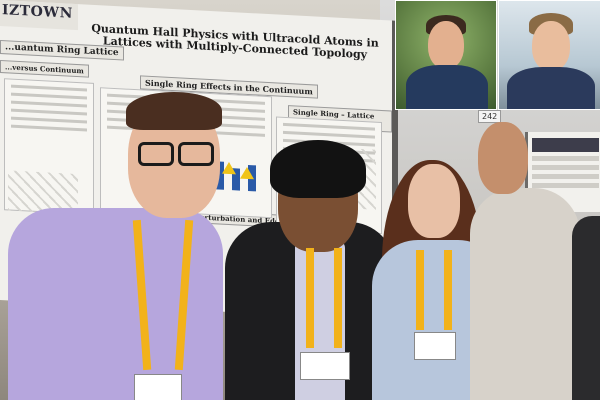  What do you see at coordinates (490, 116) in the screenshot?
I see `booth-number: 242` at bounding box center [490, 116].